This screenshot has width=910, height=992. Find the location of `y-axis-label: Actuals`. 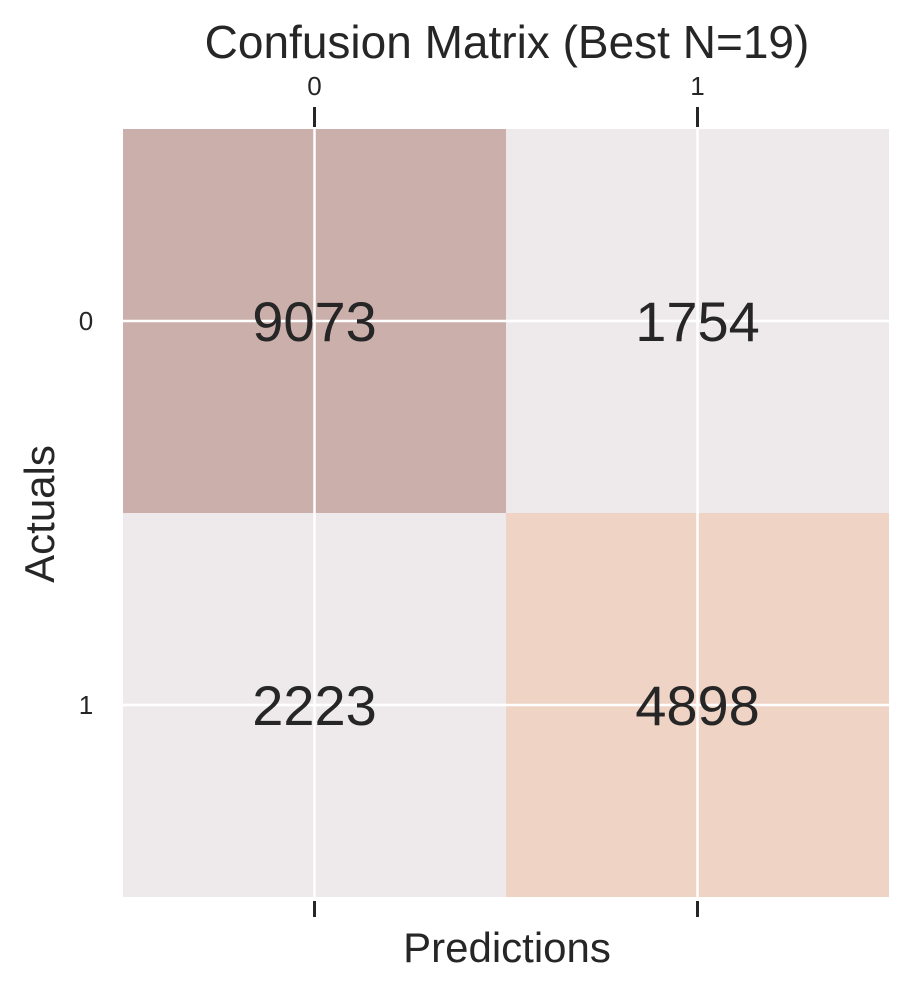

y-axis-label: Actuals is located at coordinates (39, 514).